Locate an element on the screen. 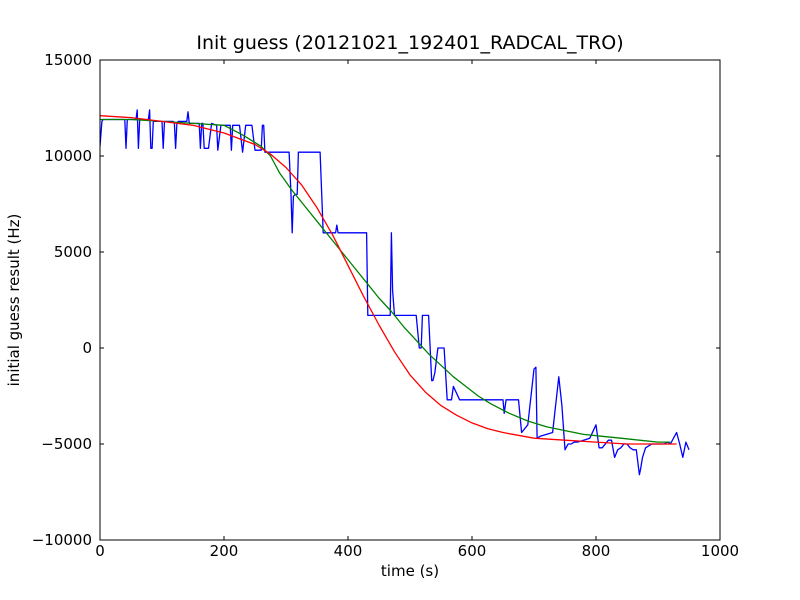 The width and height of the screenshot is (800, 600). y-tick-label: 15000 is located at coordinates (68, 60).